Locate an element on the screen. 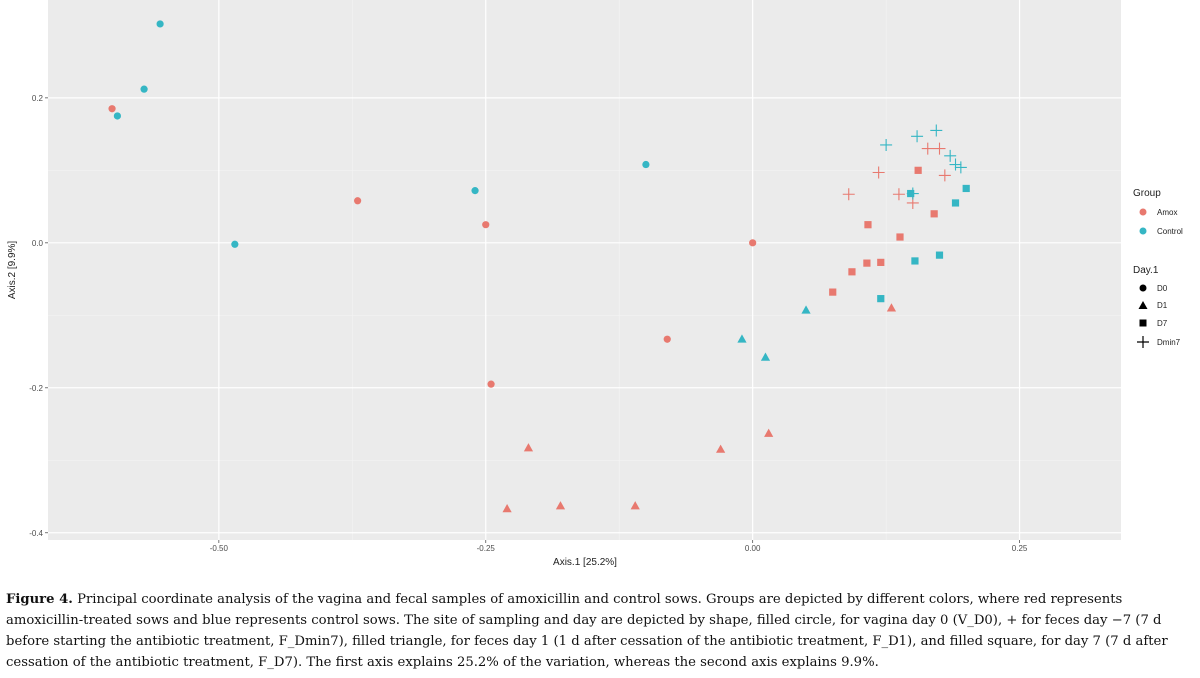 The width and height of the screenshot is (1200, 678). legend-group-title: Group is located at coordinates (1147, 193).